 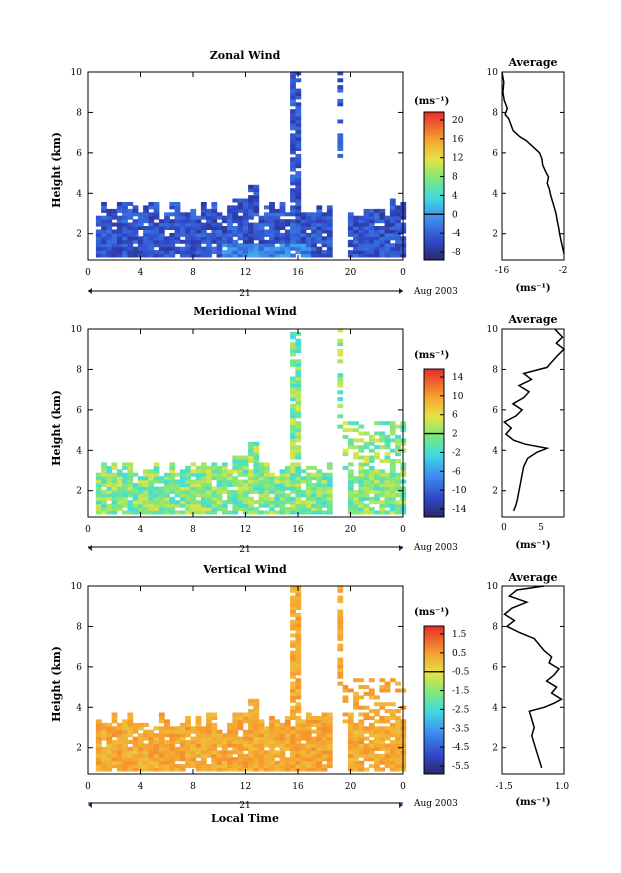 What do you see at coordinates (79, 154) in the screenshot?
I see `y-tick-label: 6` at bounding box center [79, 154].